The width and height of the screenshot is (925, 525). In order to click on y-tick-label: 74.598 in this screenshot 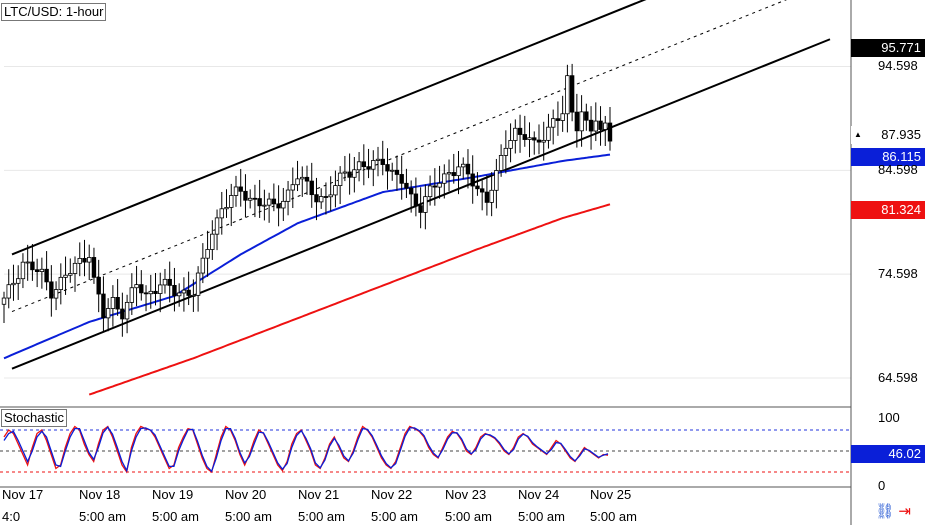, I will do `click(898, 274)`.